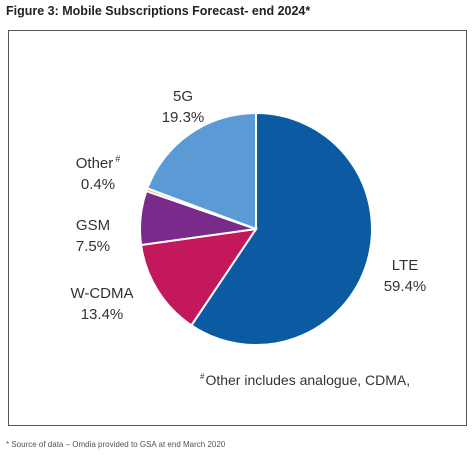 Image resolution: width=474 pixels, height=455 pixels. I want to click on footnote: #Other includes analogue, CDMA,, so click(305, 380).